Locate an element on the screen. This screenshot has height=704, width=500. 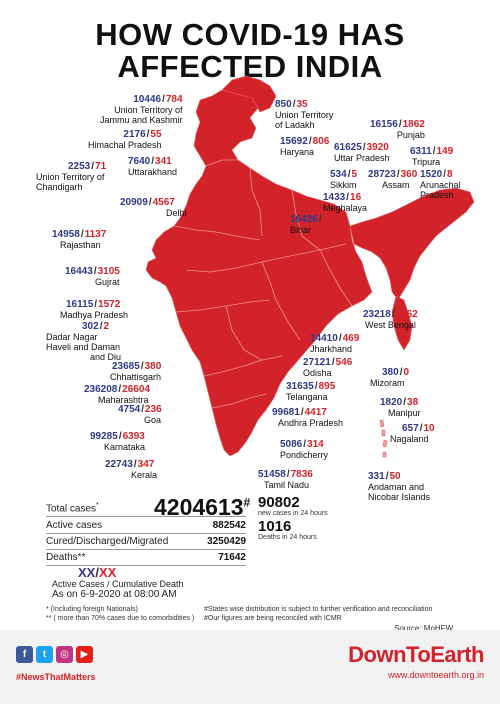
brand-logo: DownToEarth is located at coordinates (416, 654).